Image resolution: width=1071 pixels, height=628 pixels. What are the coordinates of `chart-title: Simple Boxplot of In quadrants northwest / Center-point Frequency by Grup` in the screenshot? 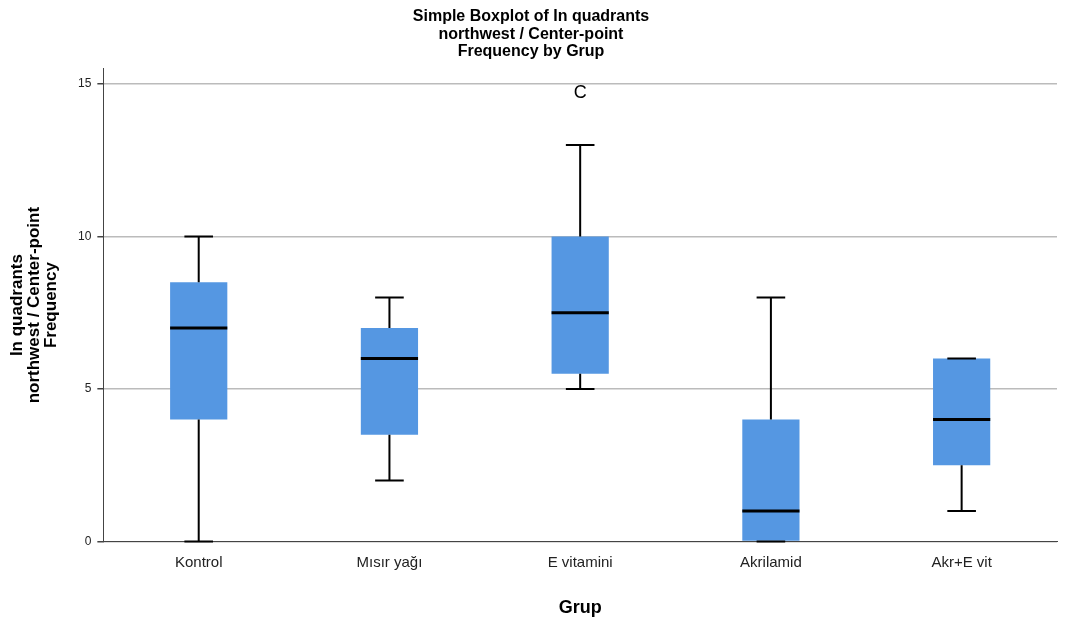 It's located at (531, 33).